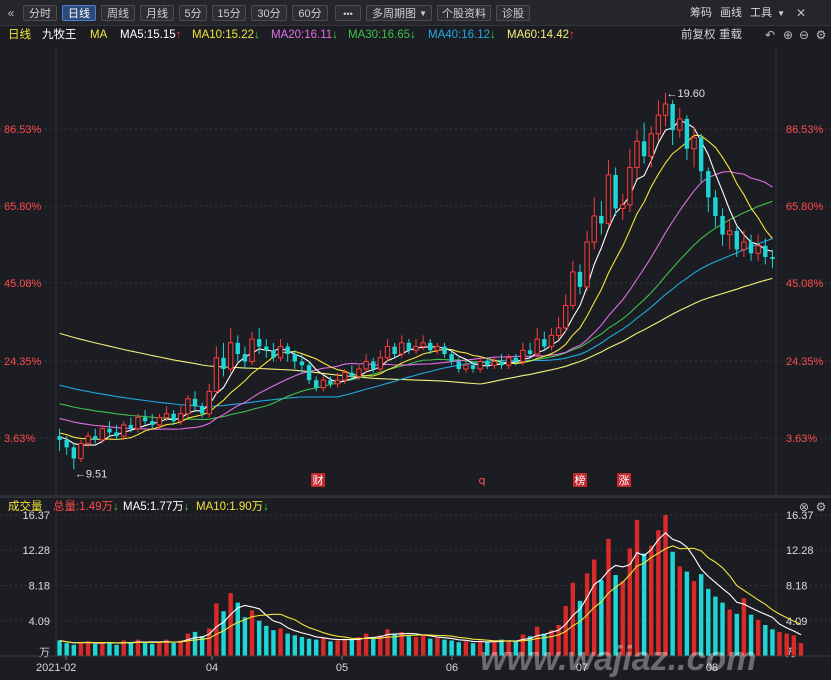 This screenshot has width=831, height=680. What do you see at coordinates (40, 13) in the screenshot?
I see `tab-intraday: 分时` at bounding box center [40, 13].